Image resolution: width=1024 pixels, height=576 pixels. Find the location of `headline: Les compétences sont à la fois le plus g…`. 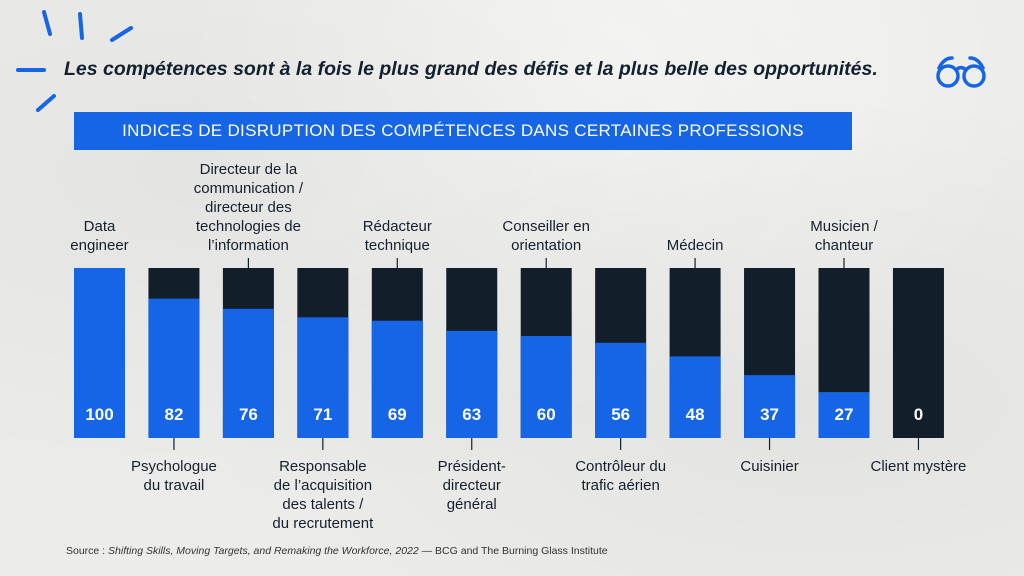

headline: Les compétences sont à la fois le plus g… is located at coordinates (471, 69).